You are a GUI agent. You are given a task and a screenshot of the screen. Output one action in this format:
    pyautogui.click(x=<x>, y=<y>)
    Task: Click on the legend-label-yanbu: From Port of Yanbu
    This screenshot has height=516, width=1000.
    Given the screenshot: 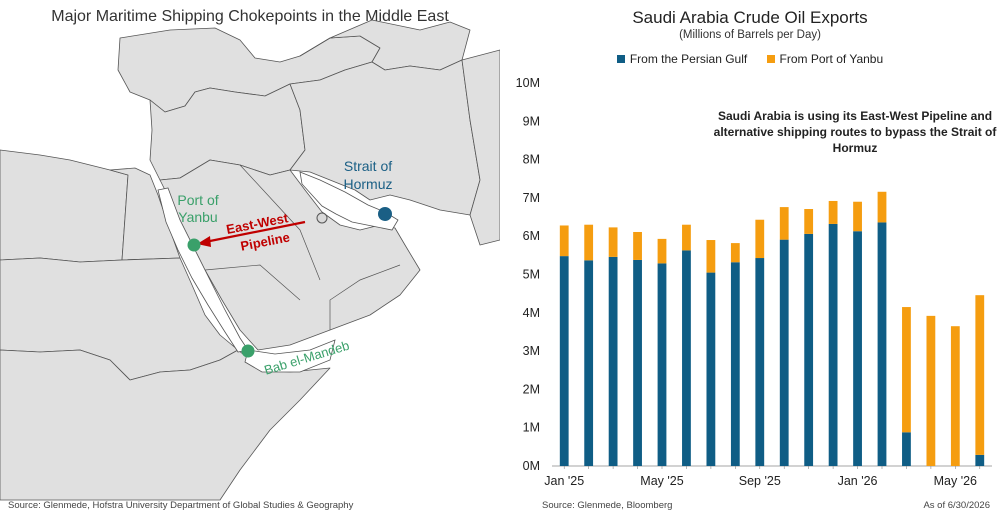 What is the action you would take?
    pyautogui.click(x=831, y=59)
    